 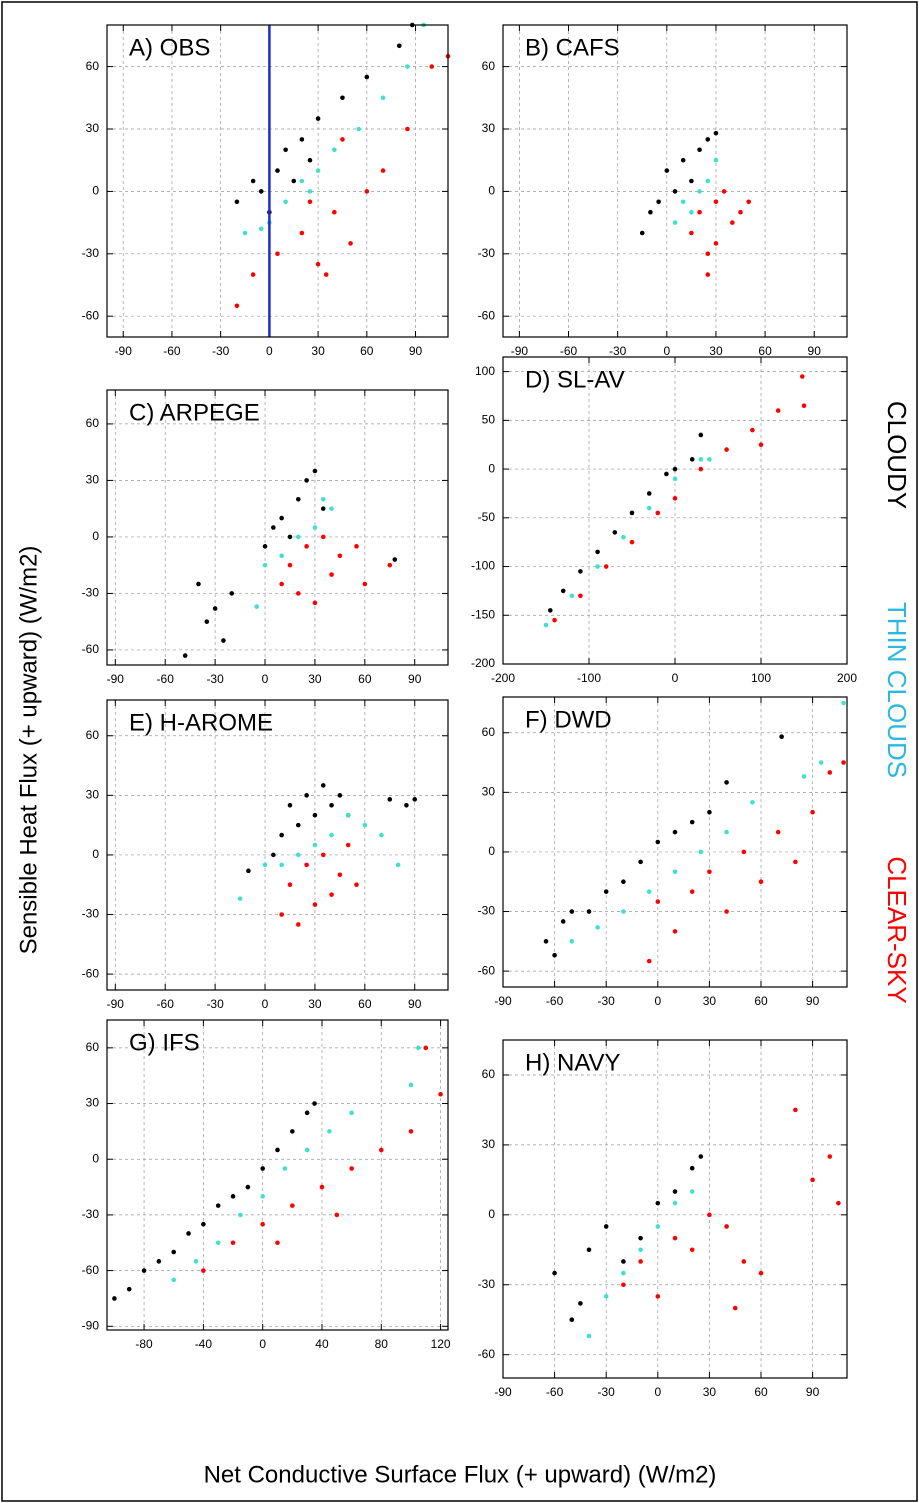 What do you see at coordinates (491, 191) in the screenshot?
I see `y-tick-label: 0` at bounding box center [491, 191].